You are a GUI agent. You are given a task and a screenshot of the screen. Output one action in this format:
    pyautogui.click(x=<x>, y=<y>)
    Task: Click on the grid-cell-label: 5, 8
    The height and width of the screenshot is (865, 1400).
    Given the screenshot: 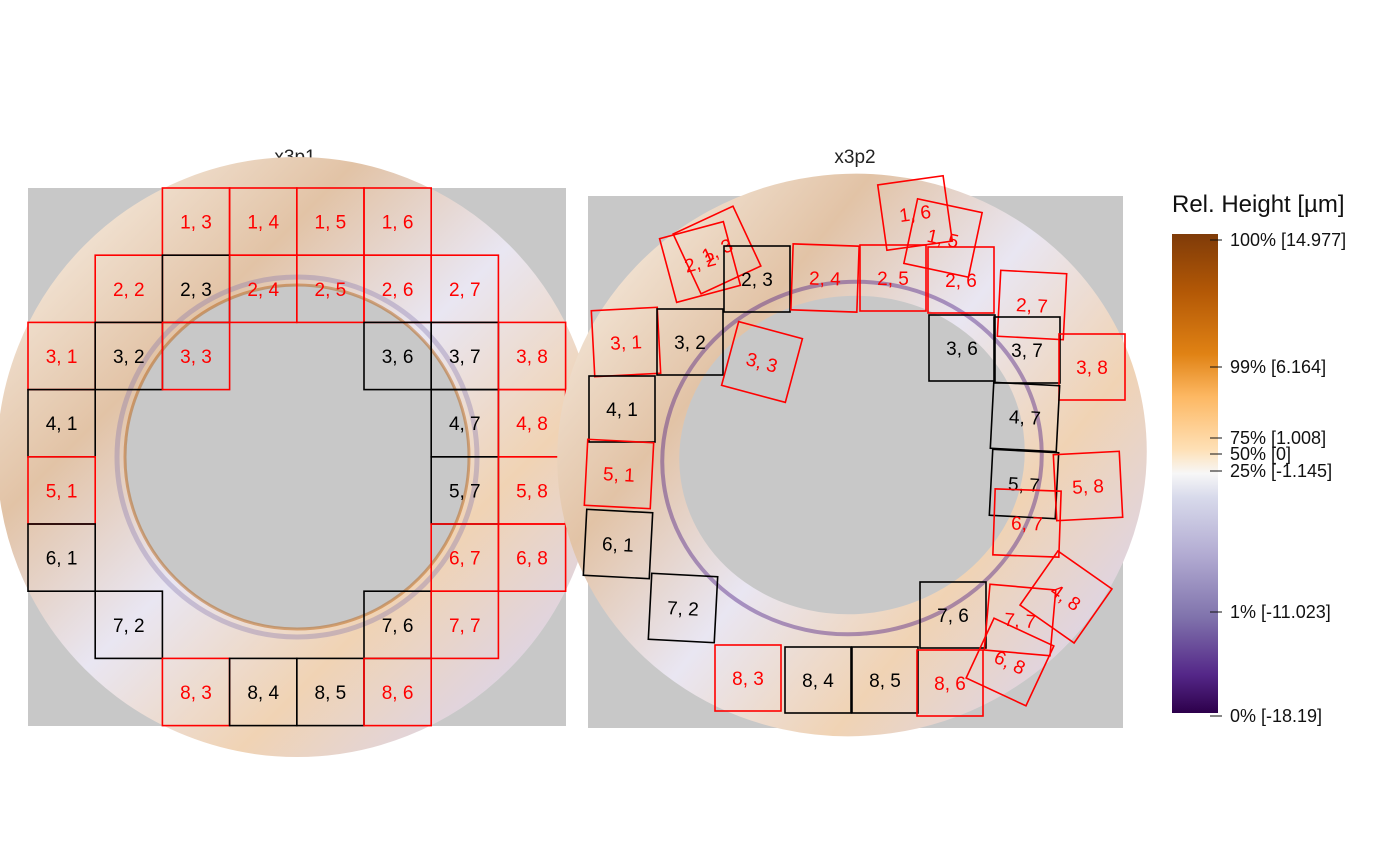 What is the action you would take?
    pyautogui.click(x=1088, y=487)
    